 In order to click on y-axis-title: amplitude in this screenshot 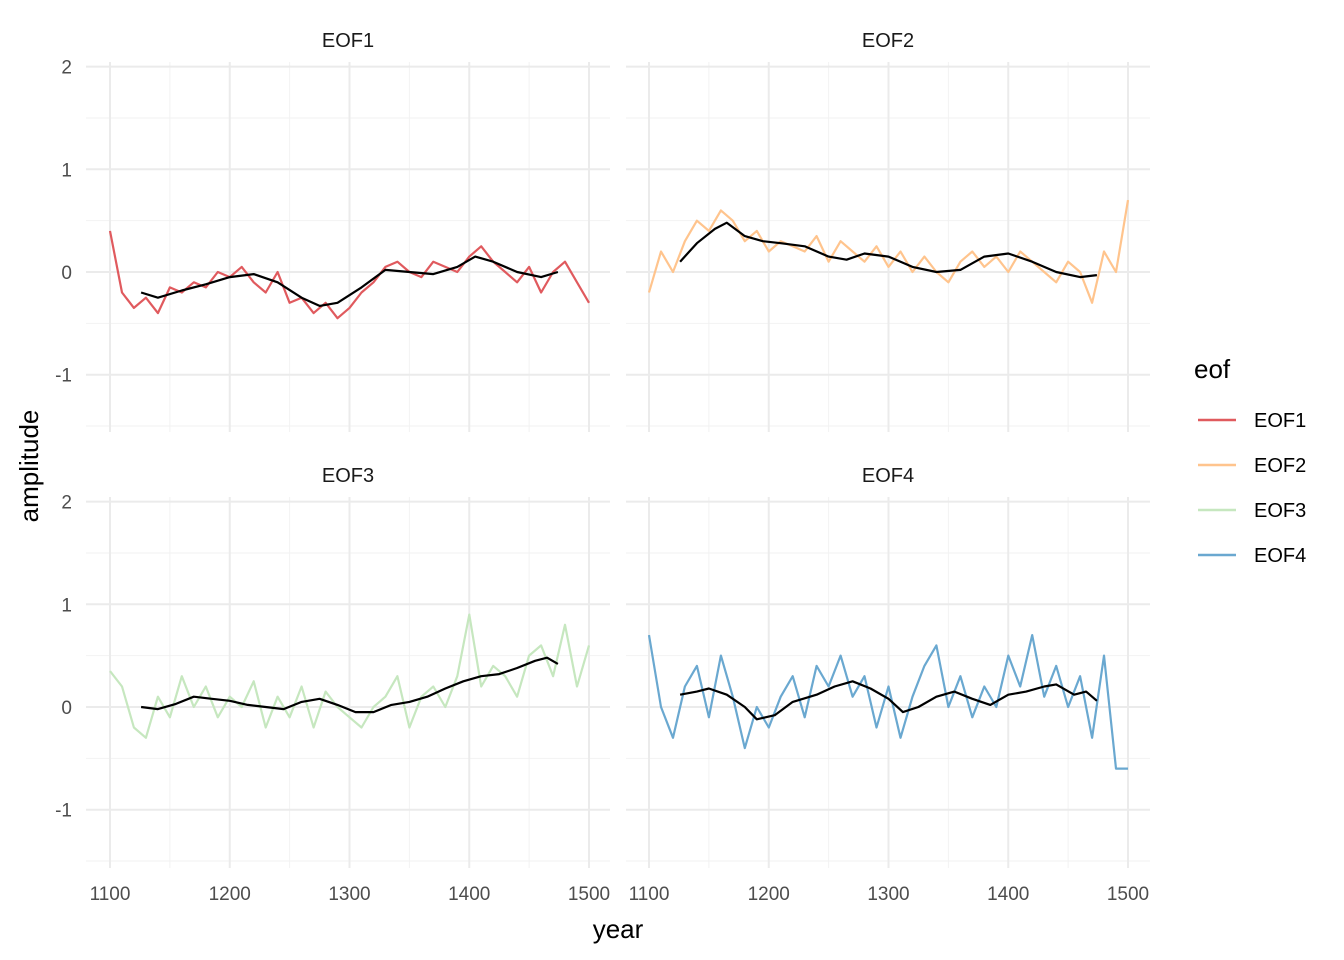, I will do `click(29, 466)`.